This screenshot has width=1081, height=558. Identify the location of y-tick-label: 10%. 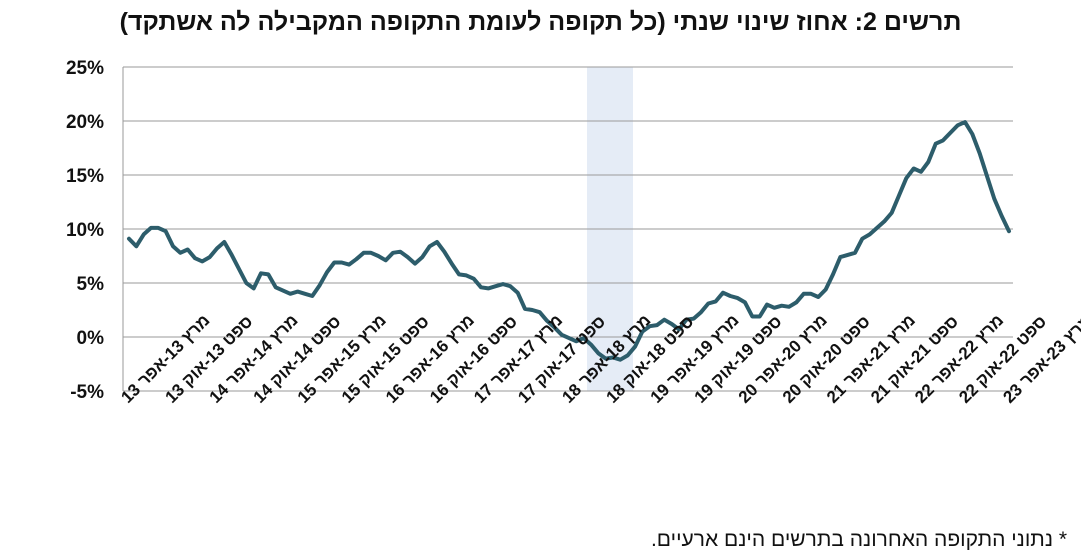
(85, 230).